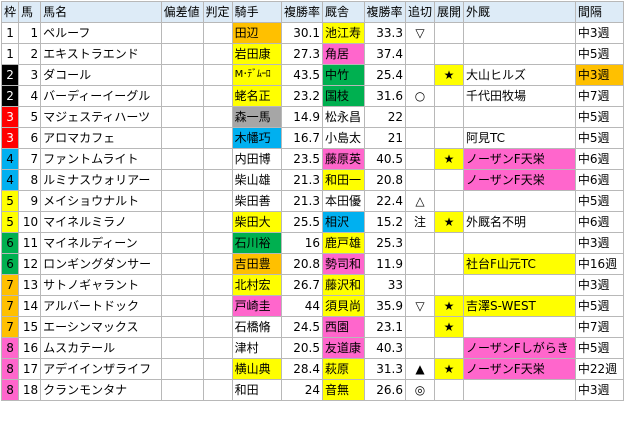  Describe the element at coordinates (101, 138) in the screenshot. I see `horse-name: アロマカフェ` at that location.